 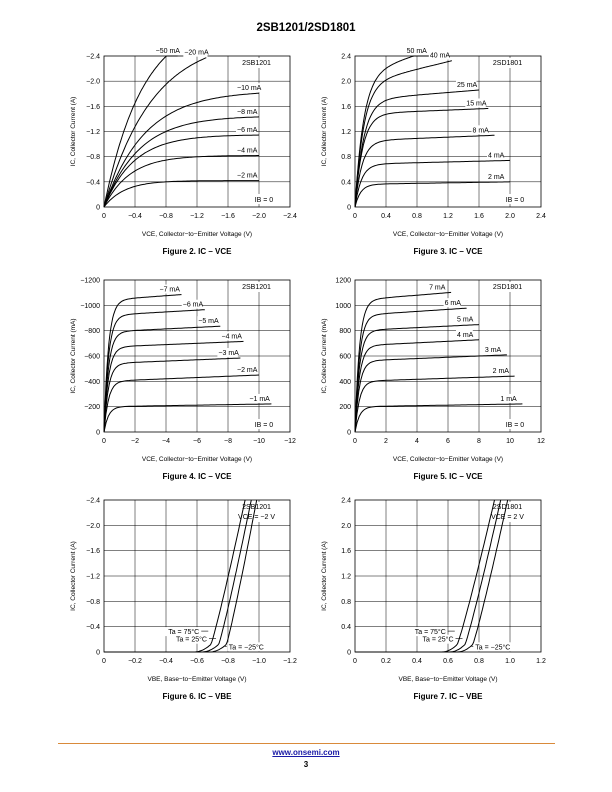 What do you see at coordinates (93, 132) in the screenshot?
I see `y-tick-label: −1.2` at bounding box center [93, 132].